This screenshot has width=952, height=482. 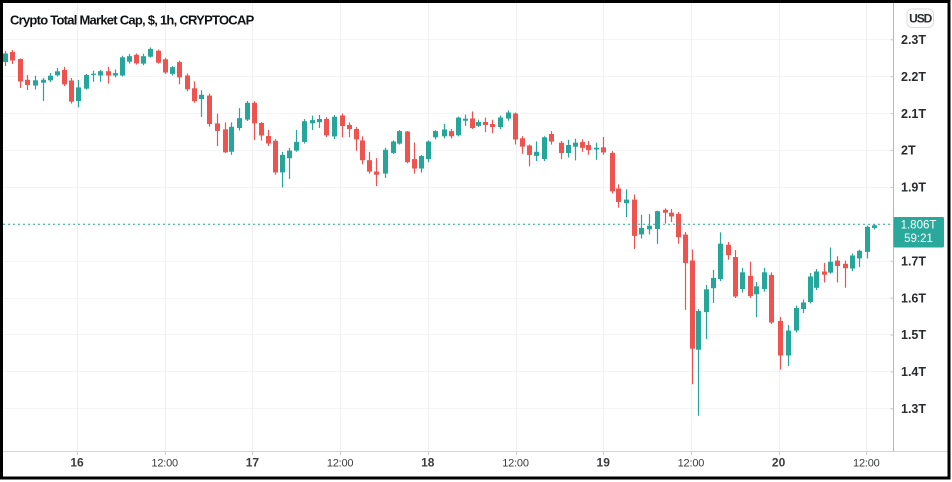 What do you see at coordinates (918, 239) in the screenshot?
I see `svg-text: 59:21` at bounding box center [918, 239].